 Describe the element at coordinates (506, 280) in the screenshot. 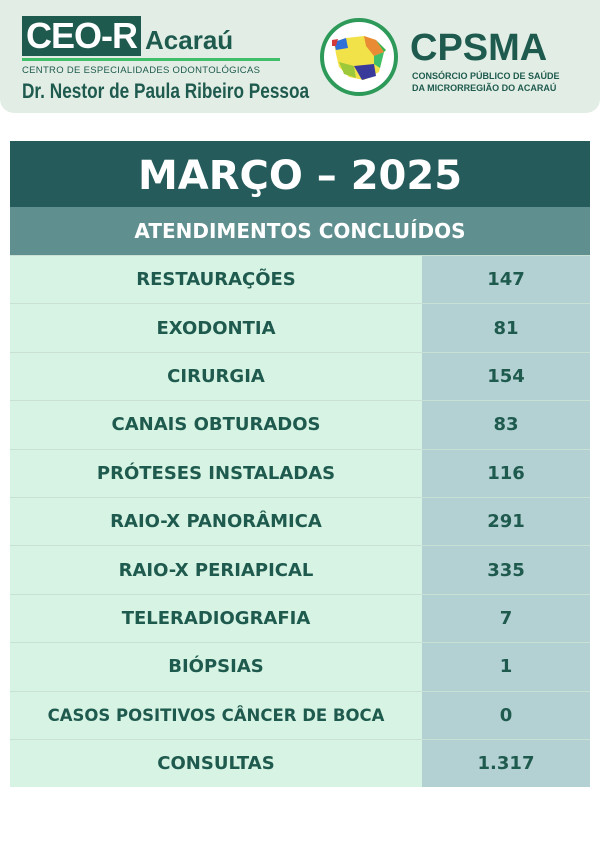

I see `row-value: 147` at that location.